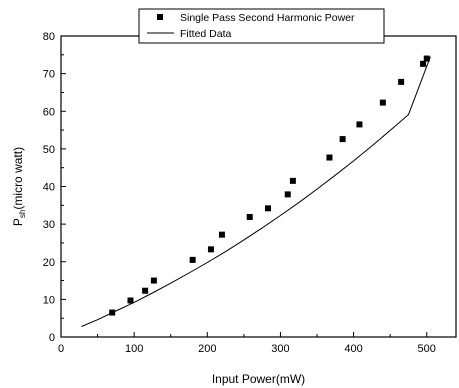 Image resolution: width=459 pixels, height=388 pixels. What do you see at coordinates (18, 178) in the screenshot?
I see `y-axis-title-rest: (micro watt)` at bounding box center [18, 178].